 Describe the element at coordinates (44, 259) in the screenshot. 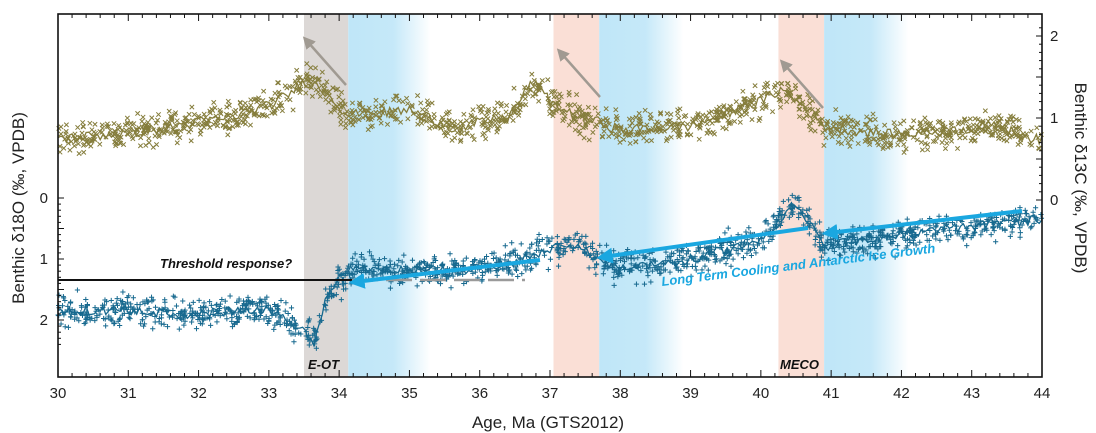

I see `y-left-tick-label: 1` at that location.